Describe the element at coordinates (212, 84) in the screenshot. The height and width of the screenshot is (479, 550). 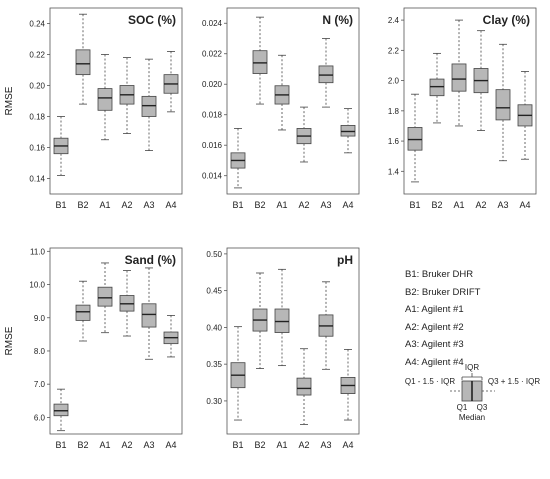
I see `y-tick-label: 0.020` at that location.